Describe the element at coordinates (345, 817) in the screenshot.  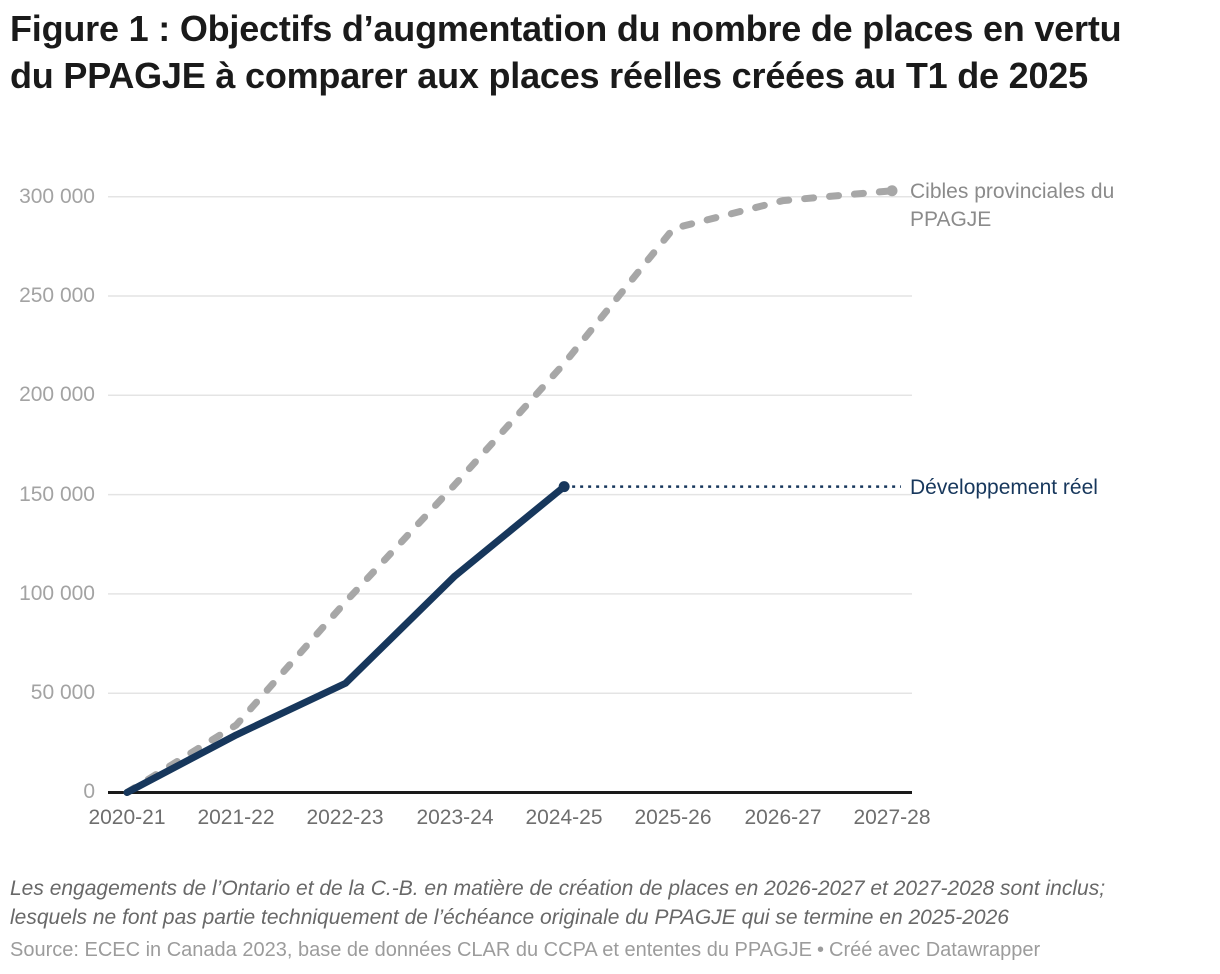
I see `x-axis-tick-label: 2022-23` at that location.